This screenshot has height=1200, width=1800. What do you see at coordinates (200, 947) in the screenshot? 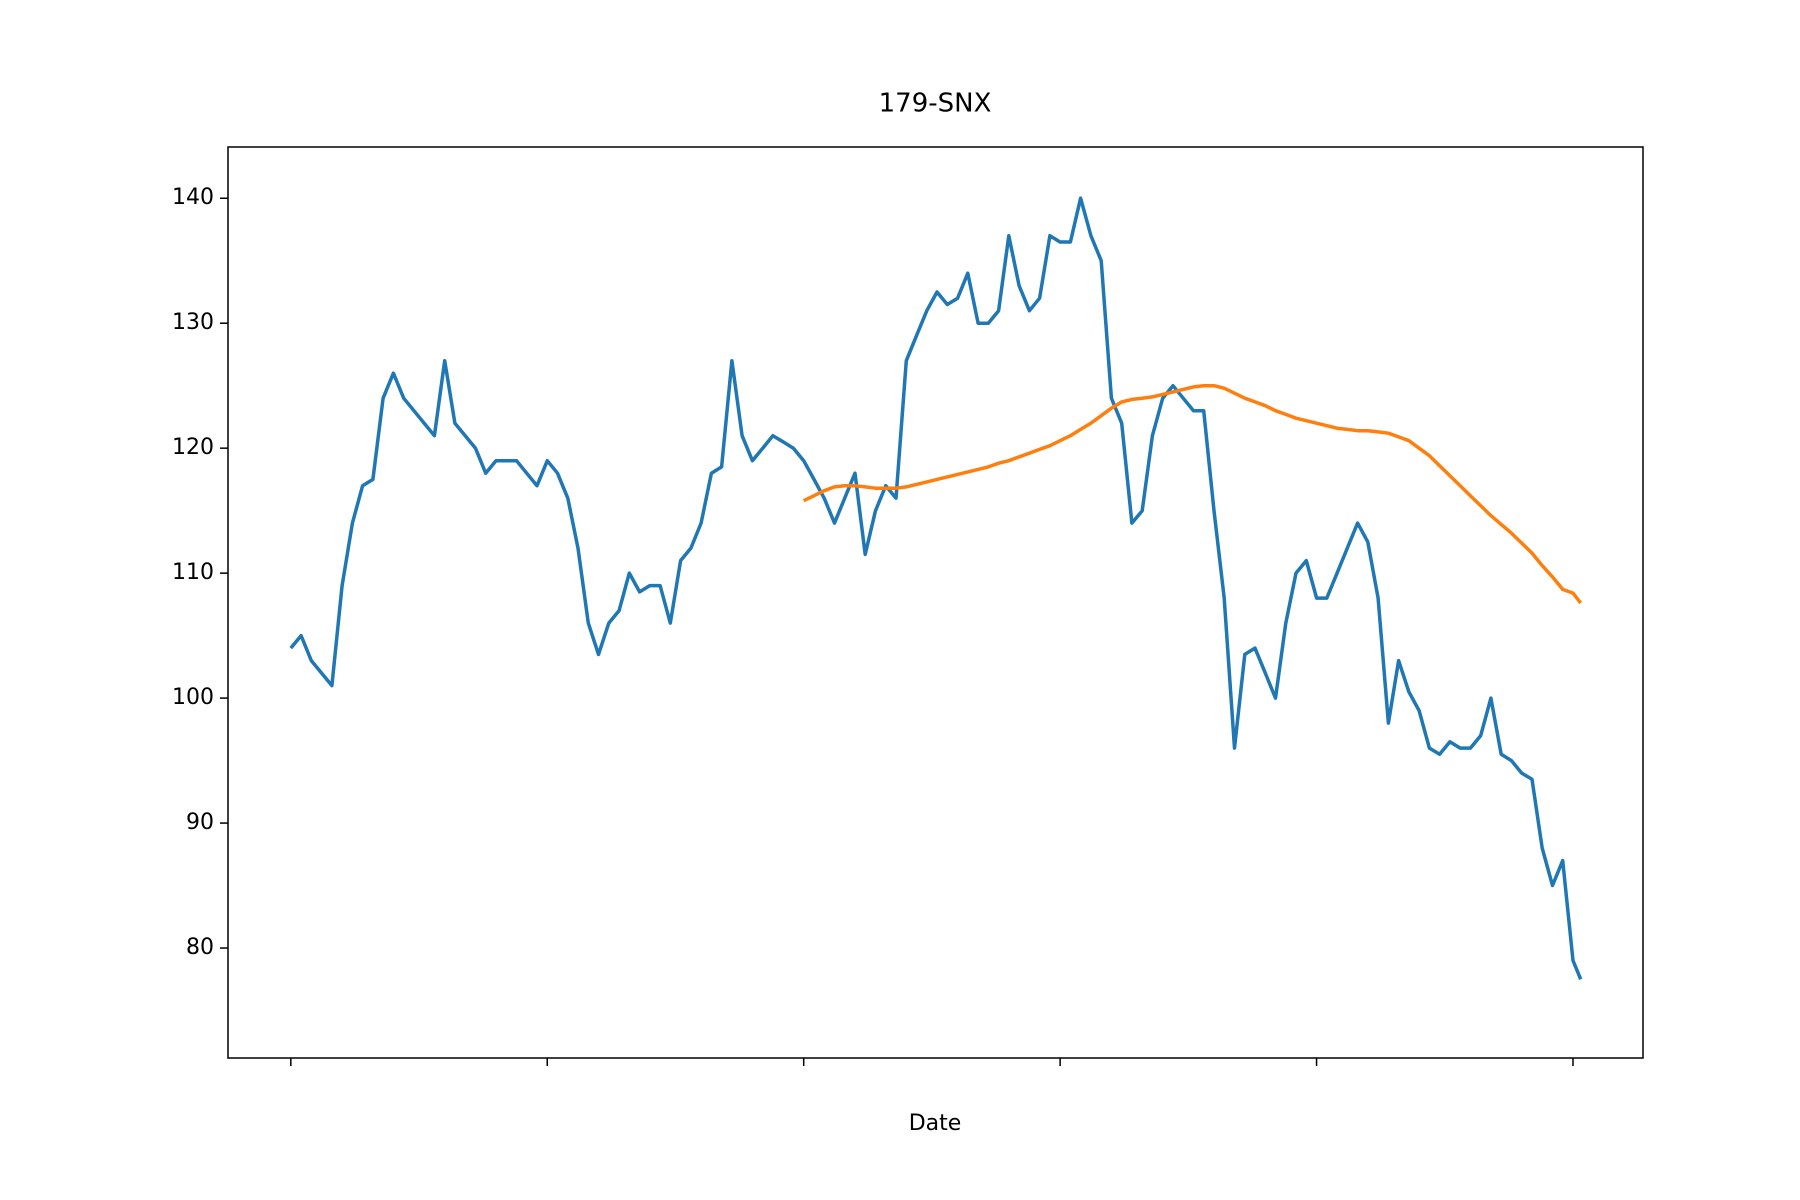
I see `y-tick-label: 80` at bounding box center [200, 947].